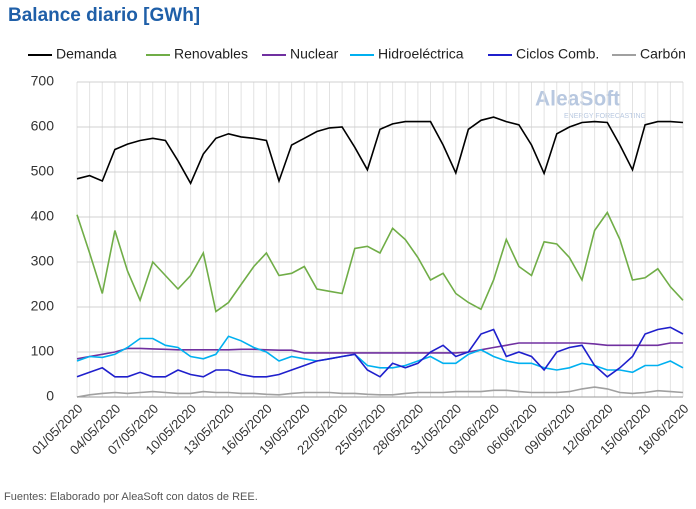  What do you see at coordinates (421, 54) in the screenshot?
I see `legend-label: Hidroeléctrica` at bounding box center [421, 54].